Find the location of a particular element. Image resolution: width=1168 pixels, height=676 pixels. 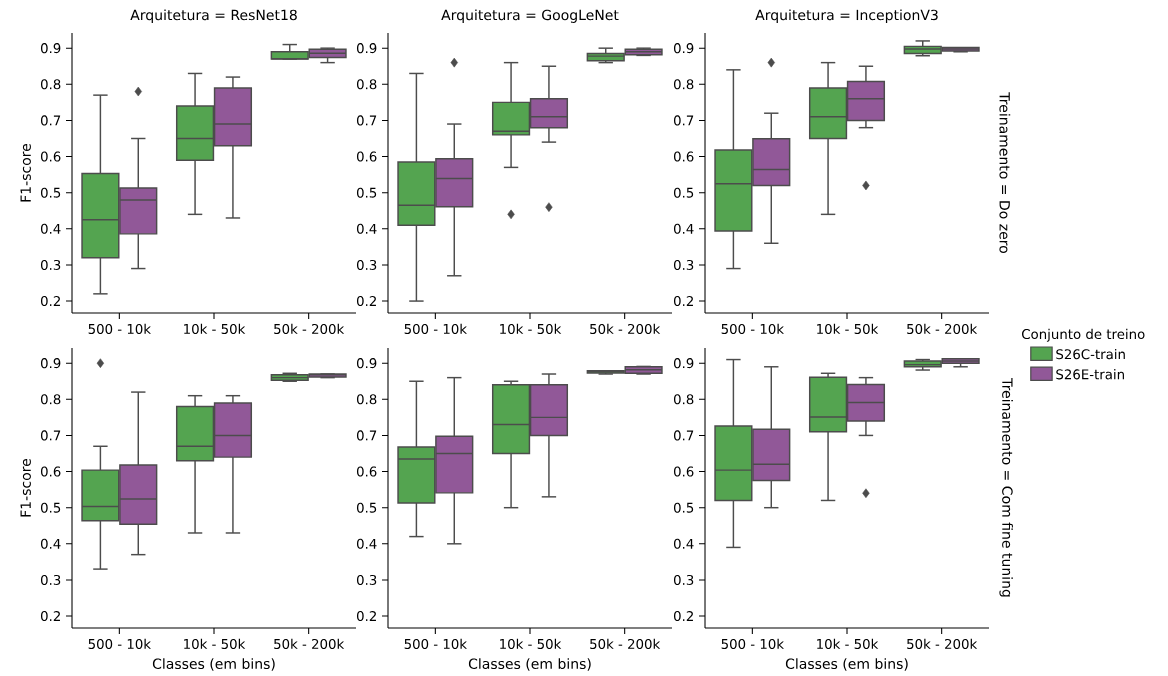

legend-label: S26C-train is located at coordinates (1090, 354).